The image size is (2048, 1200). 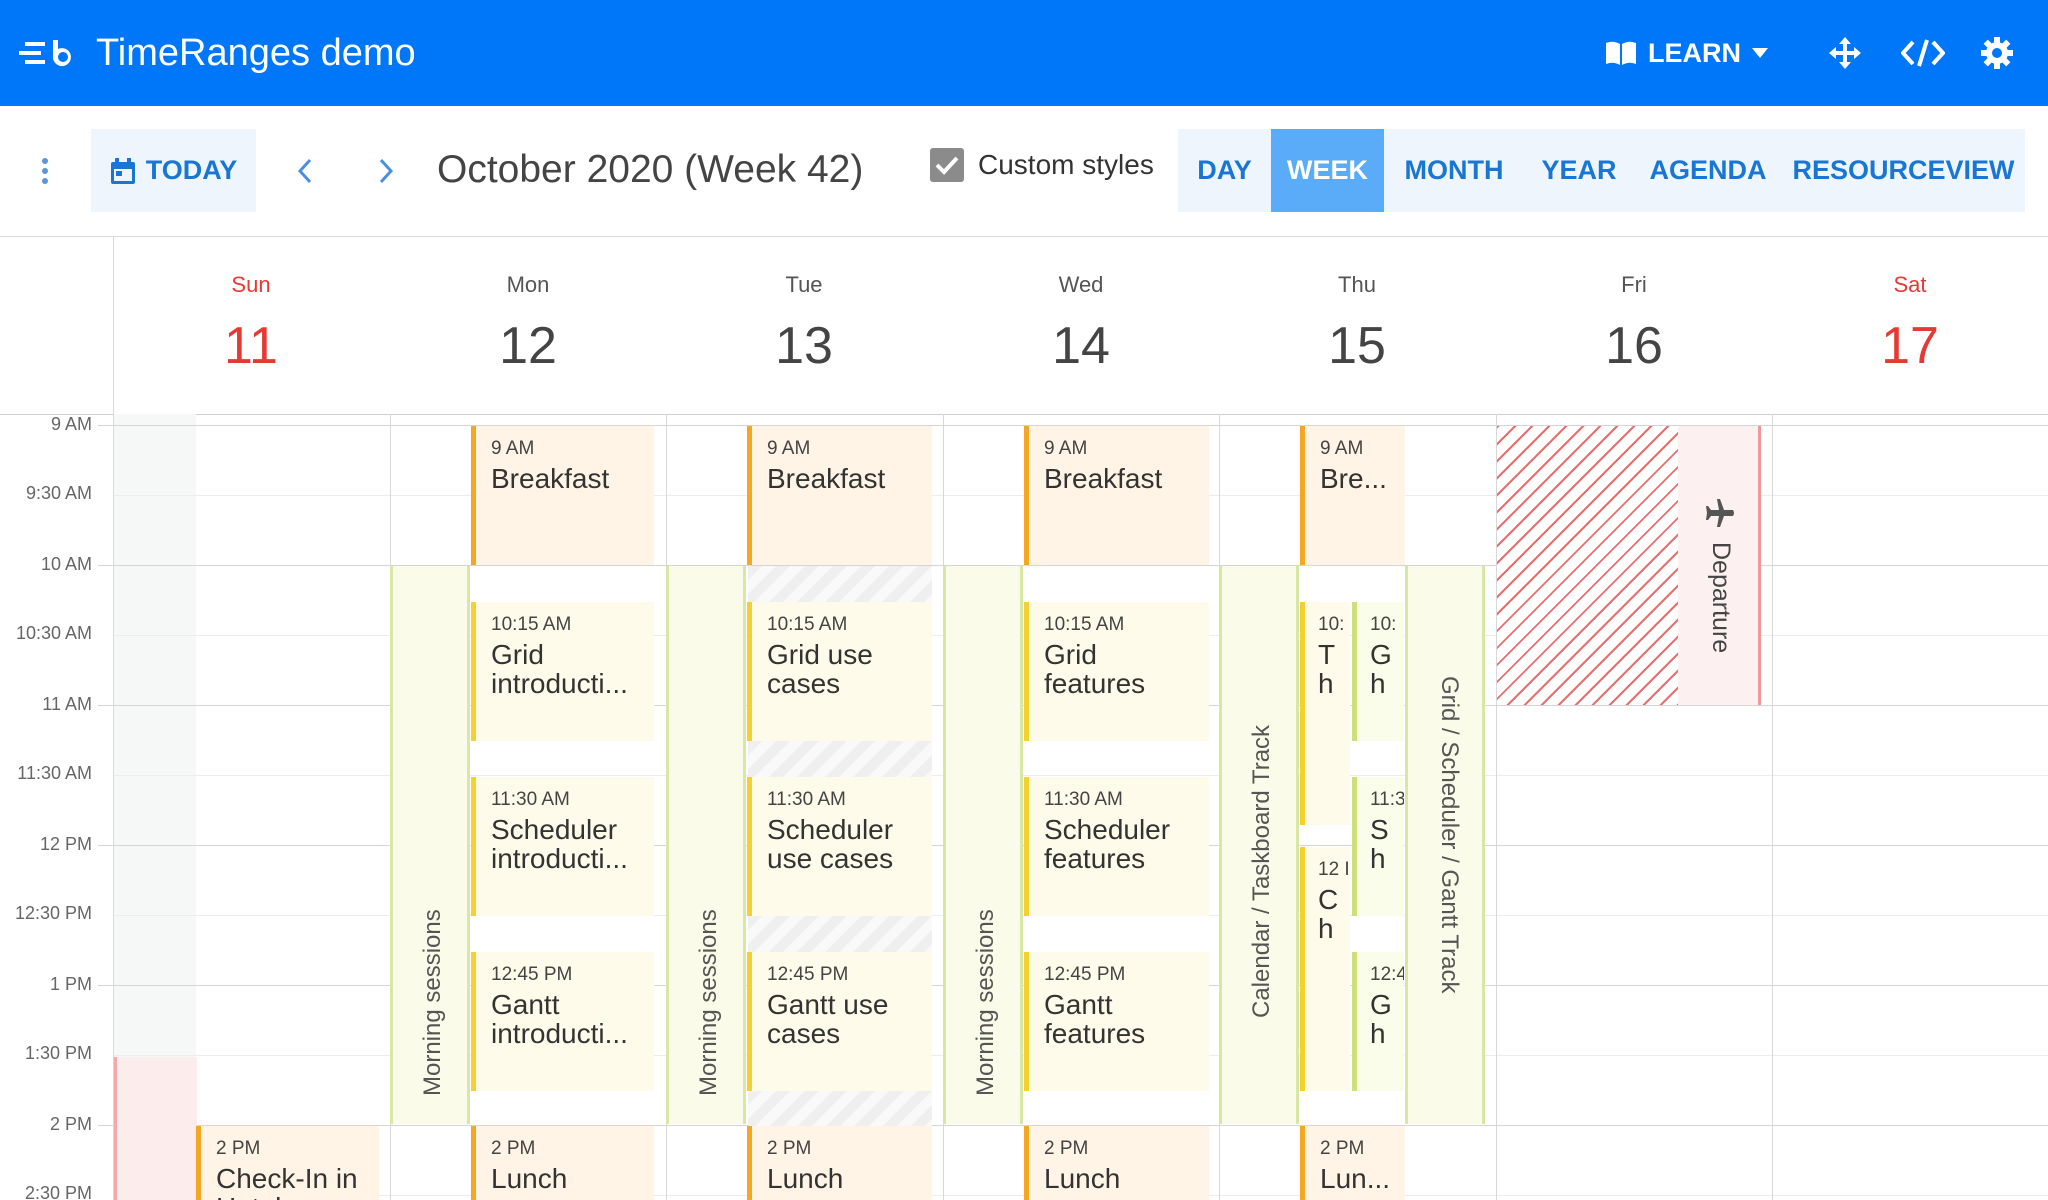 I want to click on divider, so click(x=113, y=325).